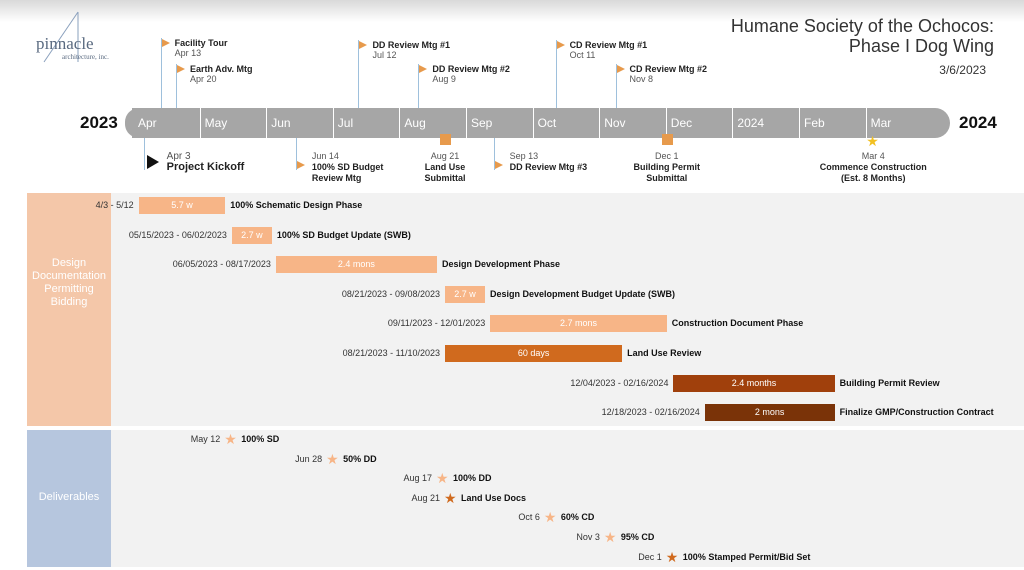  Describe the element at coordinates (737, 323) in the screenshot. I see `task-name: Construction Document Phase` at that location.